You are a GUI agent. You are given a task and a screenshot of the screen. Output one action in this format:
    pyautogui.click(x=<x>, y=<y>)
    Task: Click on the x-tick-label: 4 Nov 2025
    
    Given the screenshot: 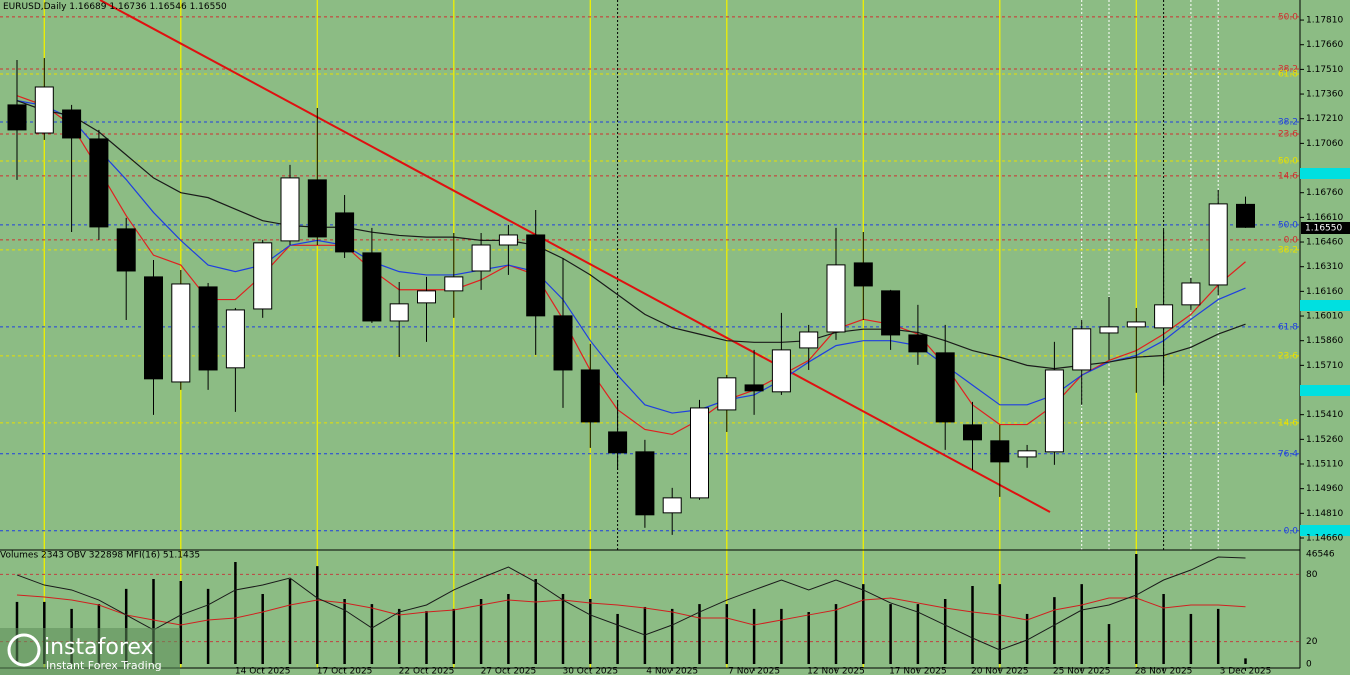 What is the action you would take?
    pyautogui.click(x=672, y=671)
    